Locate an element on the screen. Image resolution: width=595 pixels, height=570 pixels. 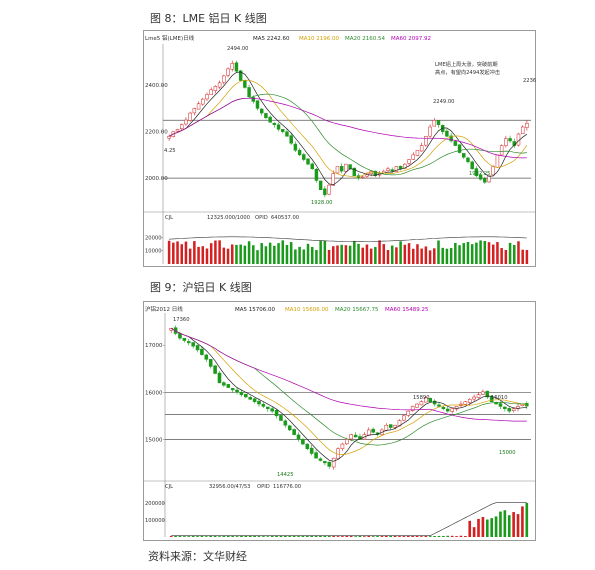
volume-header: CJL is located at coordinates (169, 487).